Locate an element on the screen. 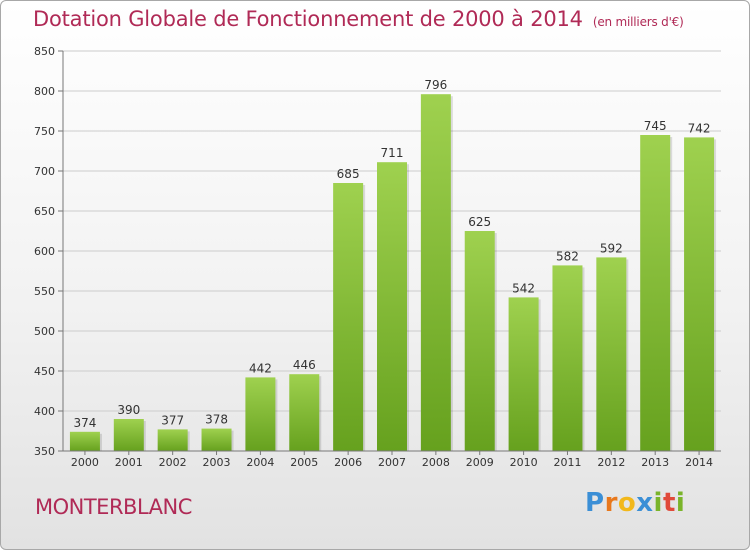  y-tick-label: 500 is located at coordinates (44, 331).